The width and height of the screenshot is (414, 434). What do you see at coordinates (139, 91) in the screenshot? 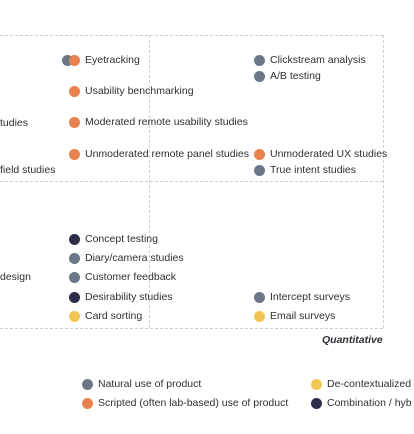
I see `method-label: Usability benchmarking` at bounding box center [139, 91].